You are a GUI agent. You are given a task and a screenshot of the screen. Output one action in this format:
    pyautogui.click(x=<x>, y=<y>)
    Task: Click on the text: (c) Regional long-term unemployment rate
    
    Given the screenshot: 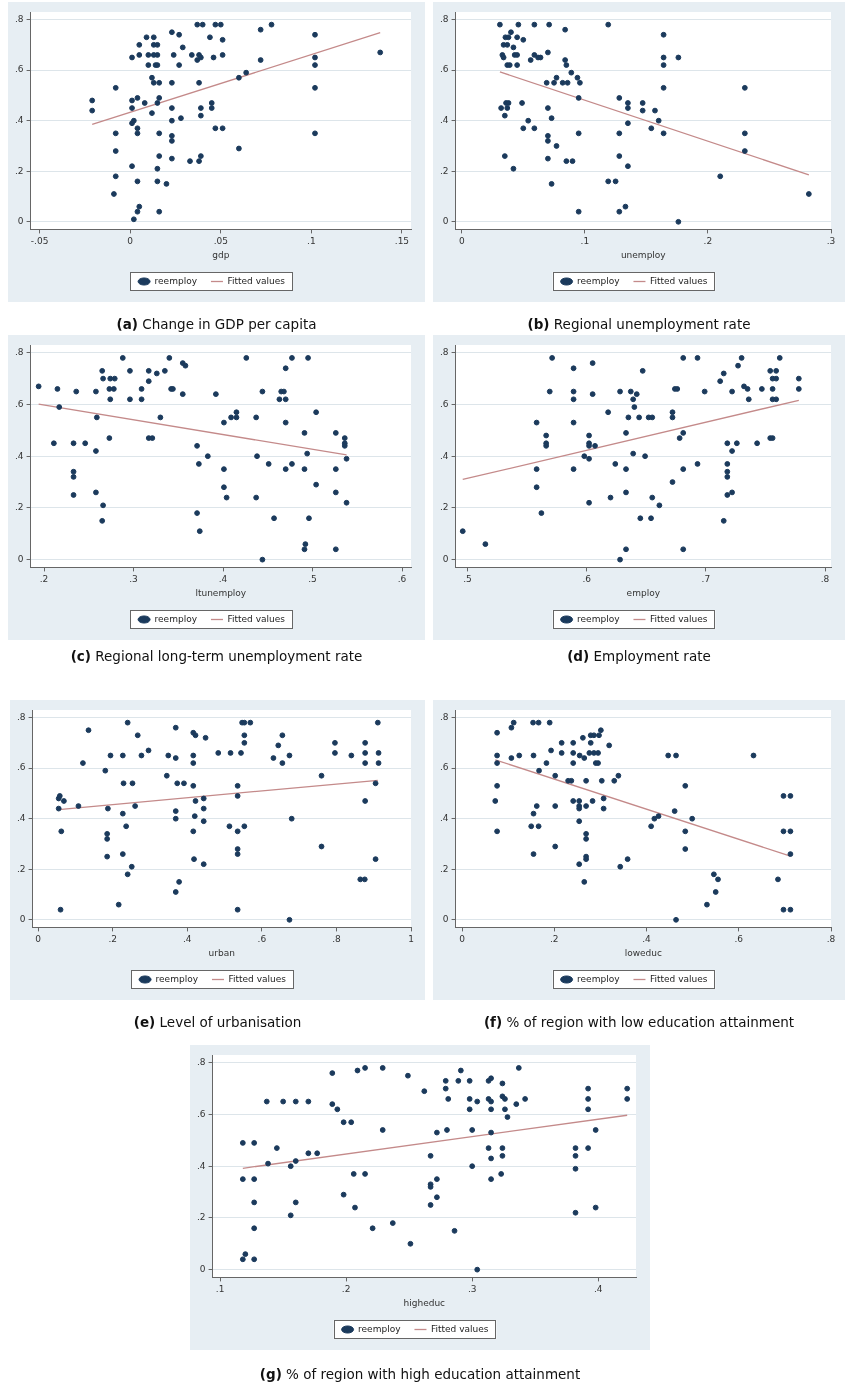 What is the action you would take?
    pyautogui.click(x=216, y=656)
    